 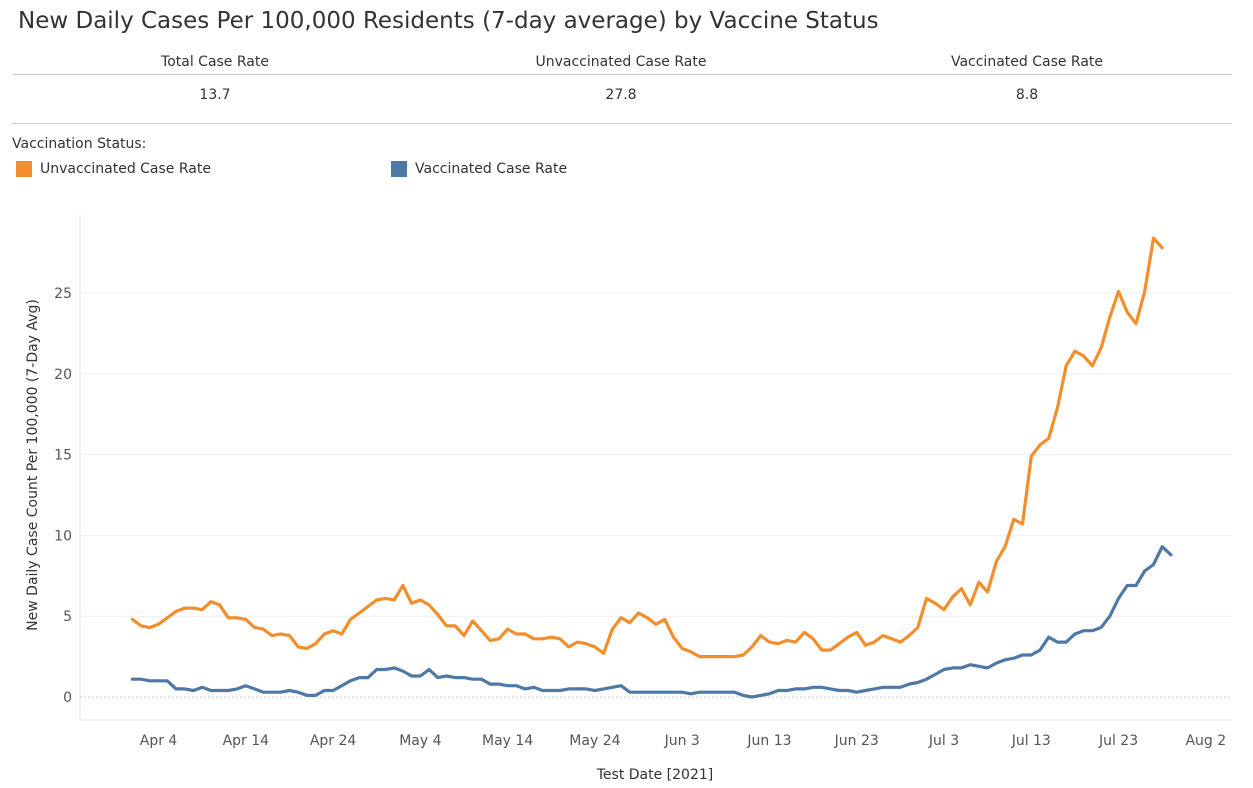 What do you see at coordinates (63, 294) in the screenshot?
I see `y-tick-label: 25` at bounding box center [63, 294].